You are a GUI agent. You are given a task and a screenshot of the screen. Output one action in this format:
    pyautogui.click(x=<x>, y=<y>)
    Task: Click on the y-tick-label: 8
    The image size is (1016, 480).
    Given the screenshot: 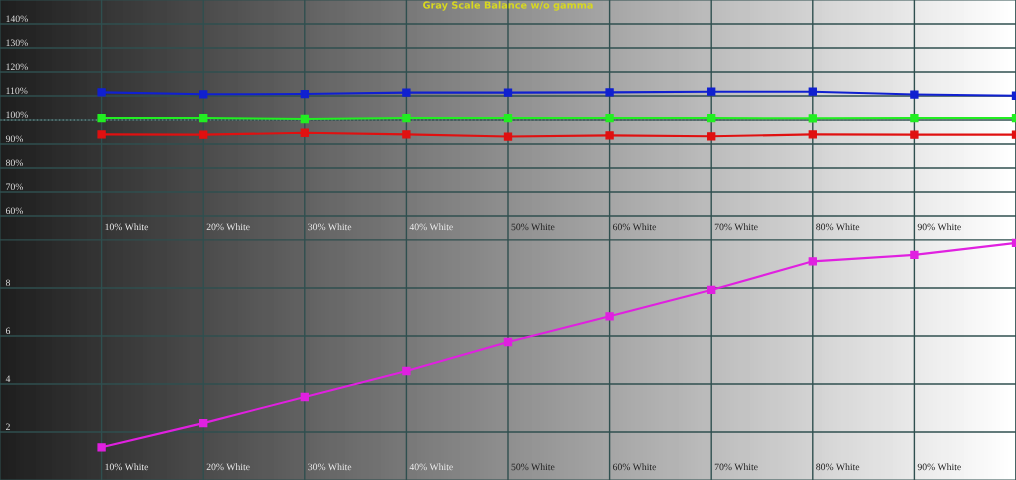 What is the action you would take?
    pyautogui.click(x=8, y=283)
    